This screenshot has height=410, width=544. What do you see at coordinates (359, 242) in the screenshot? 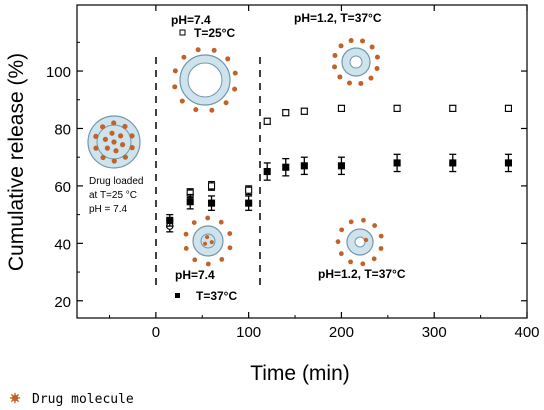
I see `particle-acid-bottom-icon` at bounding box center [359, 242].